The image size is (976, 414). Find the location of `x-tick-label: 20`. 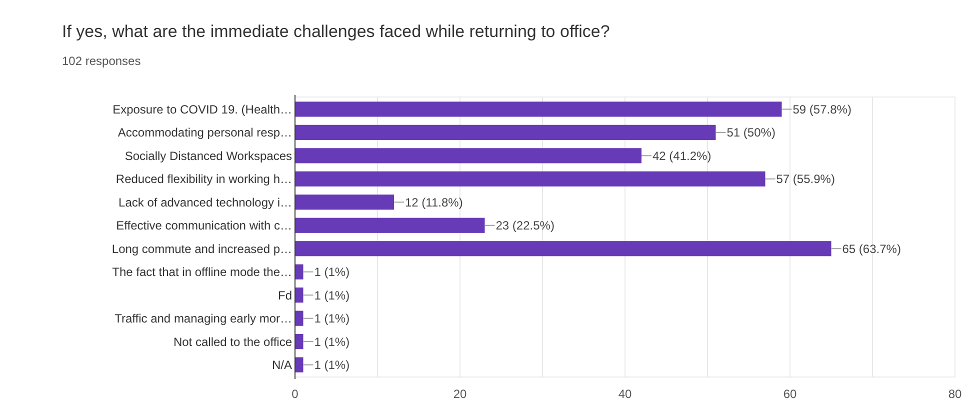

x-tick-label: 20 is located at coordinates (460, 394).